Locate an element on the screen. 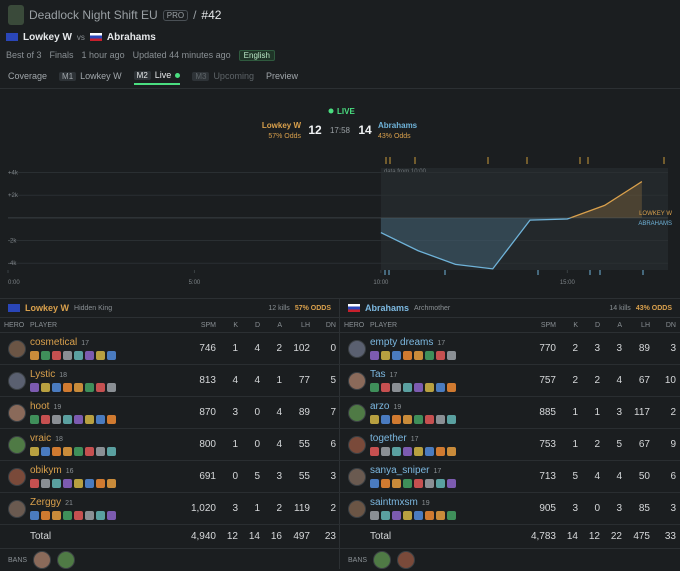 The width and height of the screenshot is (680, 571). stat: 813 is located at coordinates (197, 380).